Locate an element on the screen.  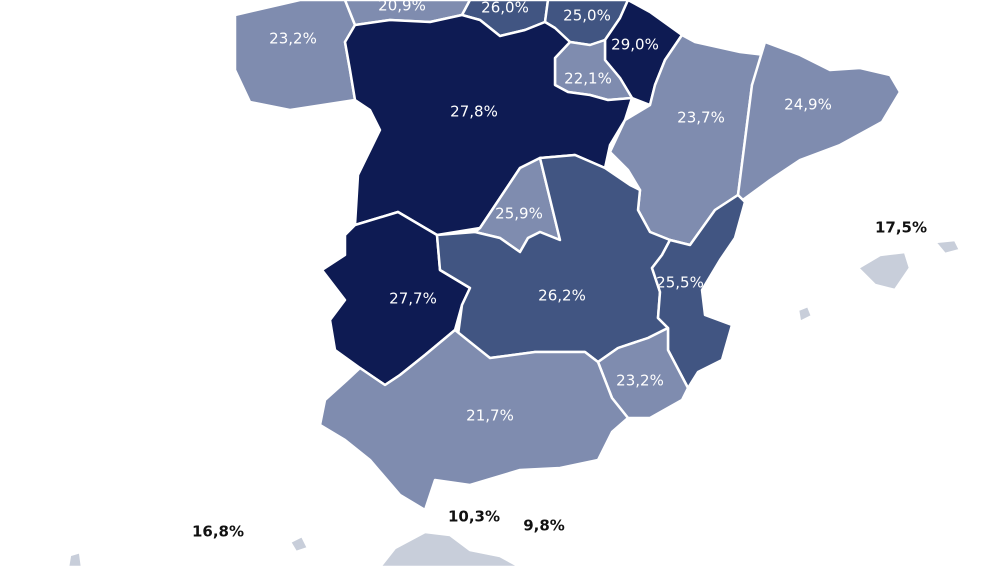
region-baleares is located at coordinates (884, 271).